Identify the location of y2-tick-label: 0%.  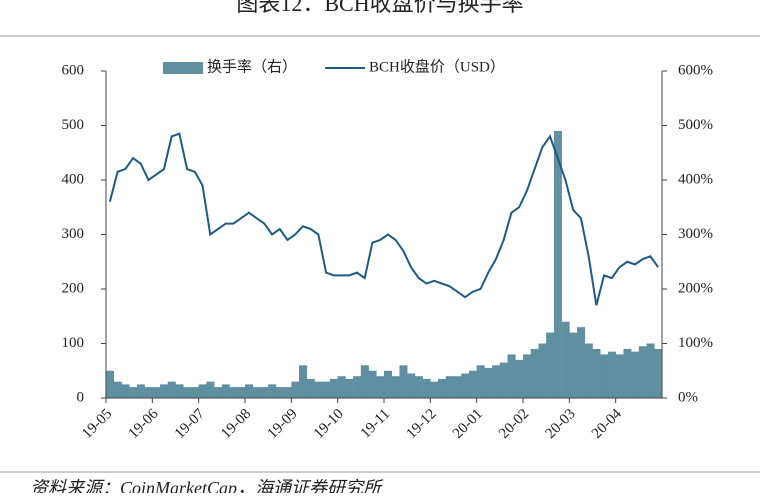
(688, 397).